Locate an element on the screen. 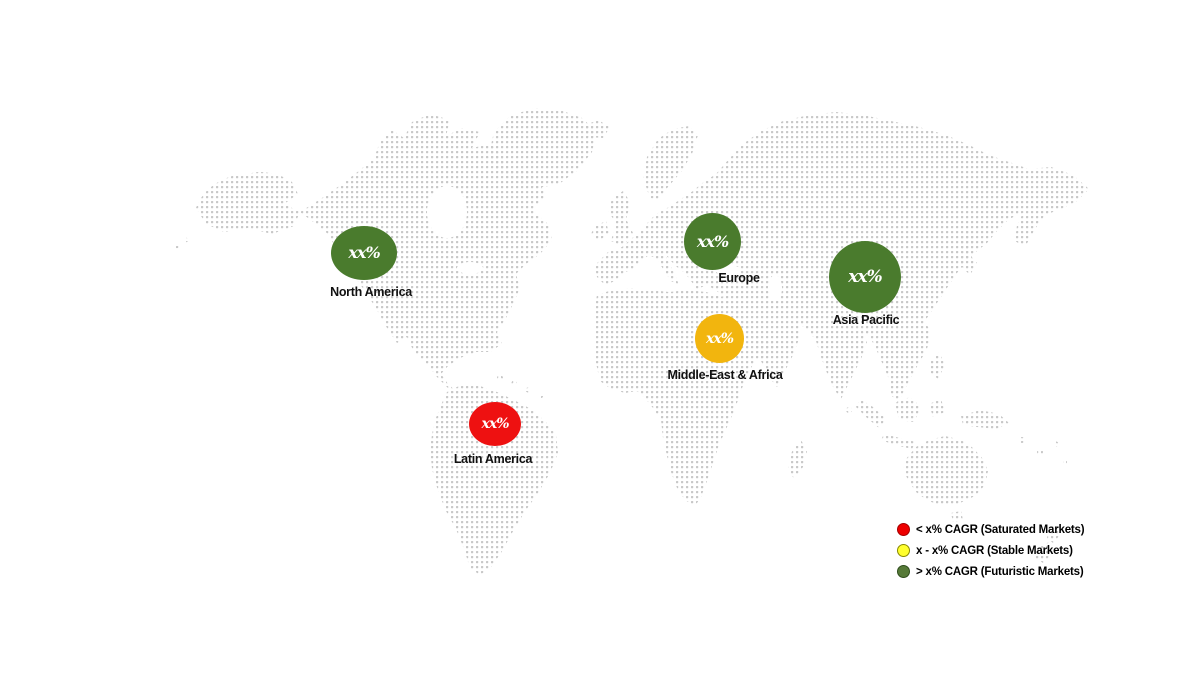 Image resolution: width=1200 pixels, height=675 pixels. region-marker-latin-america: xx% is located at coordinates (495, 424).